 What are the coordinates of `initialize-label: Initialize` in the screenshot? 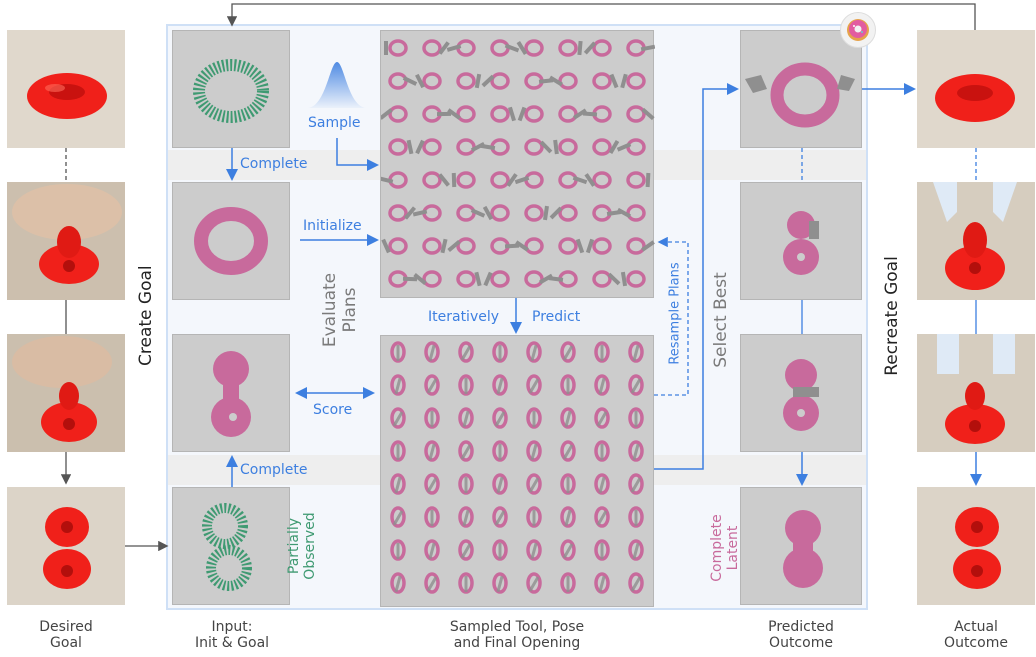 It's located at (332, 226).